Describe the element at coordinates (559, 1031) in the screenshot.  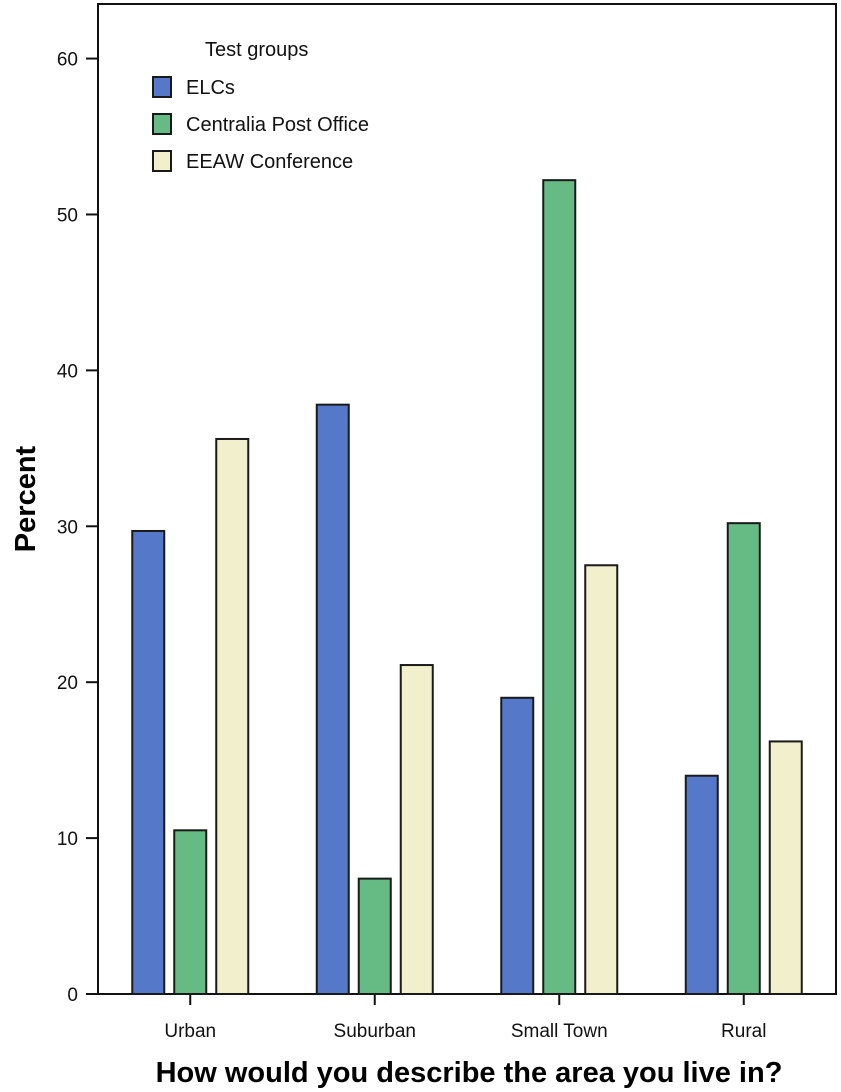
I see `x-tick-label: Small Town` at that location.